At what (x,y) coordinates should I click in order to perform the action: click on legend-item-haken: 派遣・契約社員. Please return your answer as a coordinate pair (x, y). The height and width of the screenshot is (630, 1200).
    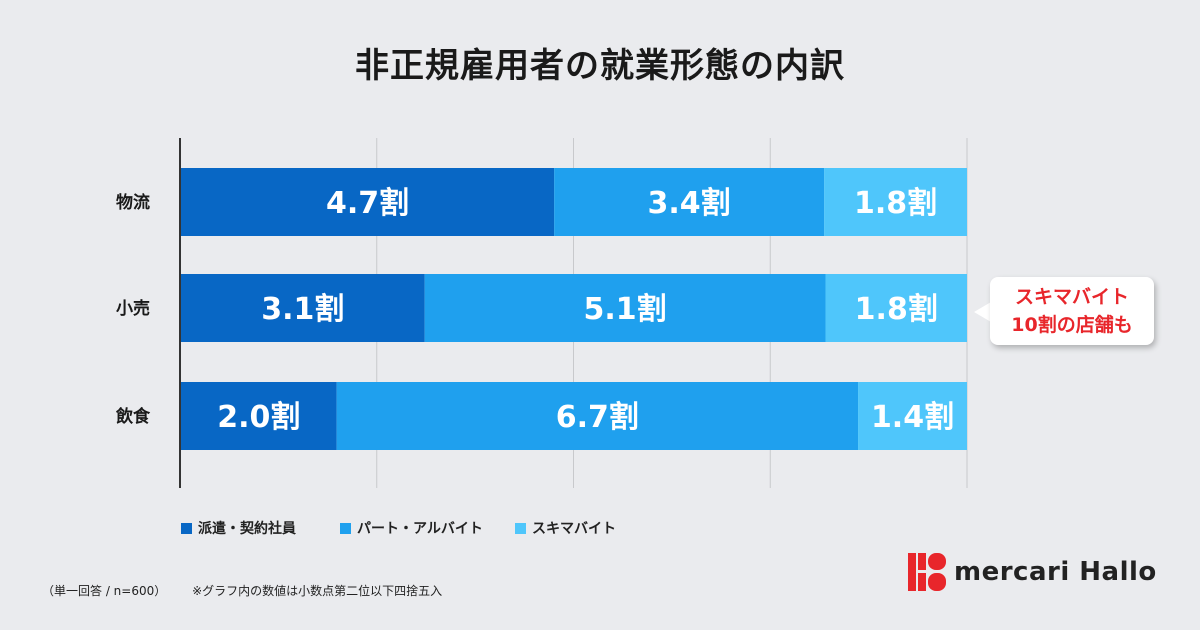
    Looking at the image, I should click on (238, 528).